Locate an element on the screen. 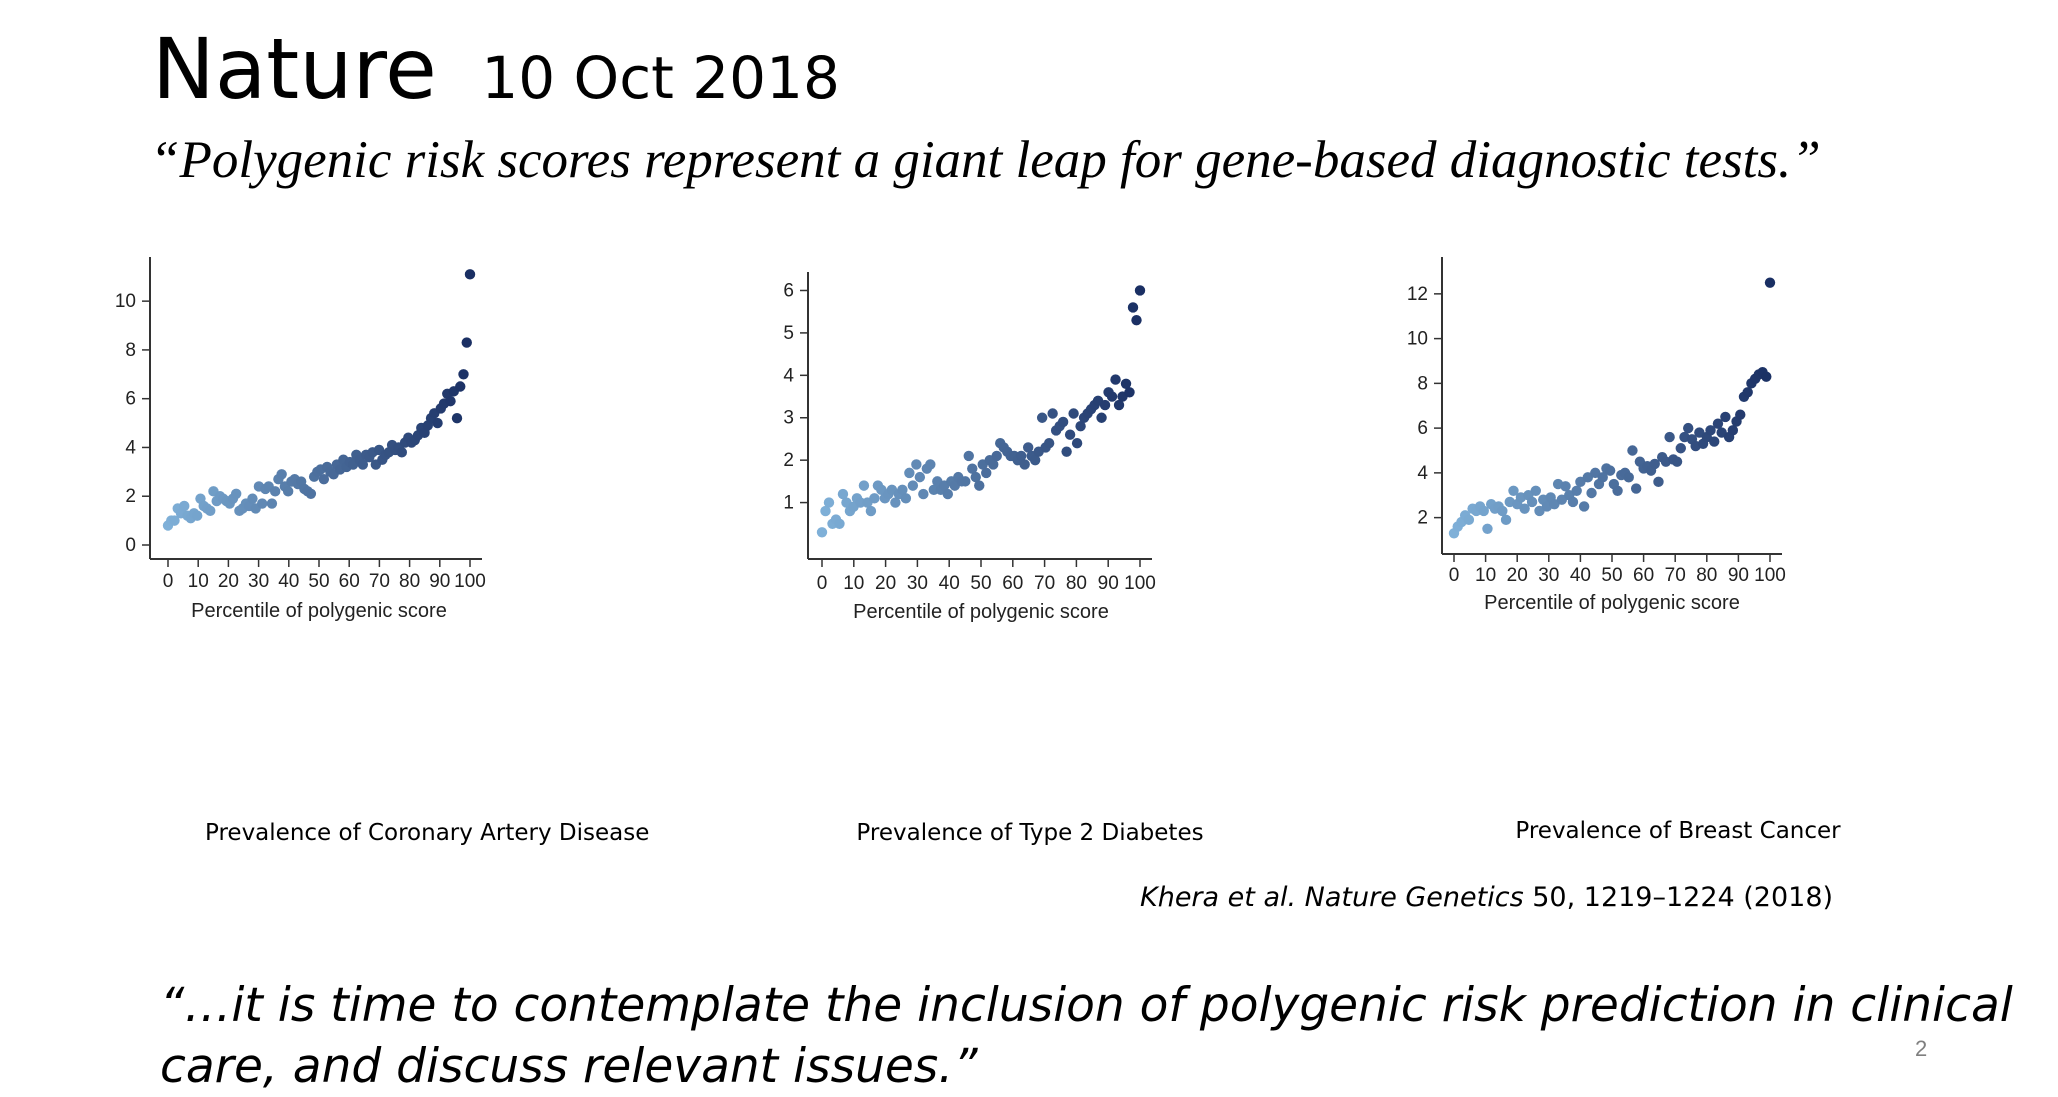 The height and width of the screenshot is (1097, 2058). caption-type-2-diabetes: Prevalence of Type 2 Diabetes is located at coordinates (1030, 833).